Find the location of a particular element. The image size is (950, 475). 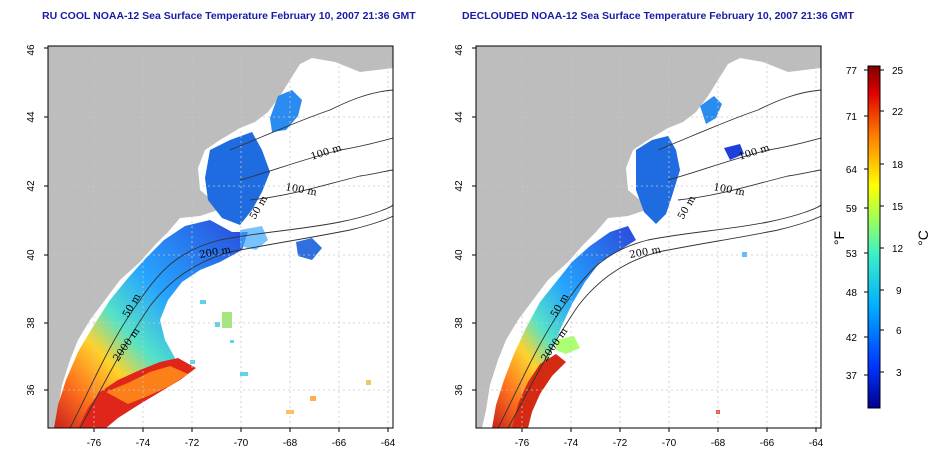

colorbar-unit-c: °C is located at coordinates (923, 238).